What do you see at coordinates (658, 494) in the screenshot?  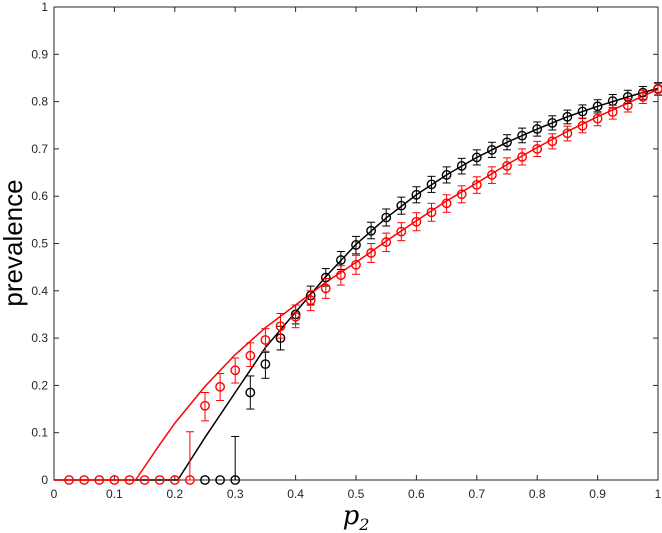 I see `x-tick-label: 1` at bounding box center [658, 494].